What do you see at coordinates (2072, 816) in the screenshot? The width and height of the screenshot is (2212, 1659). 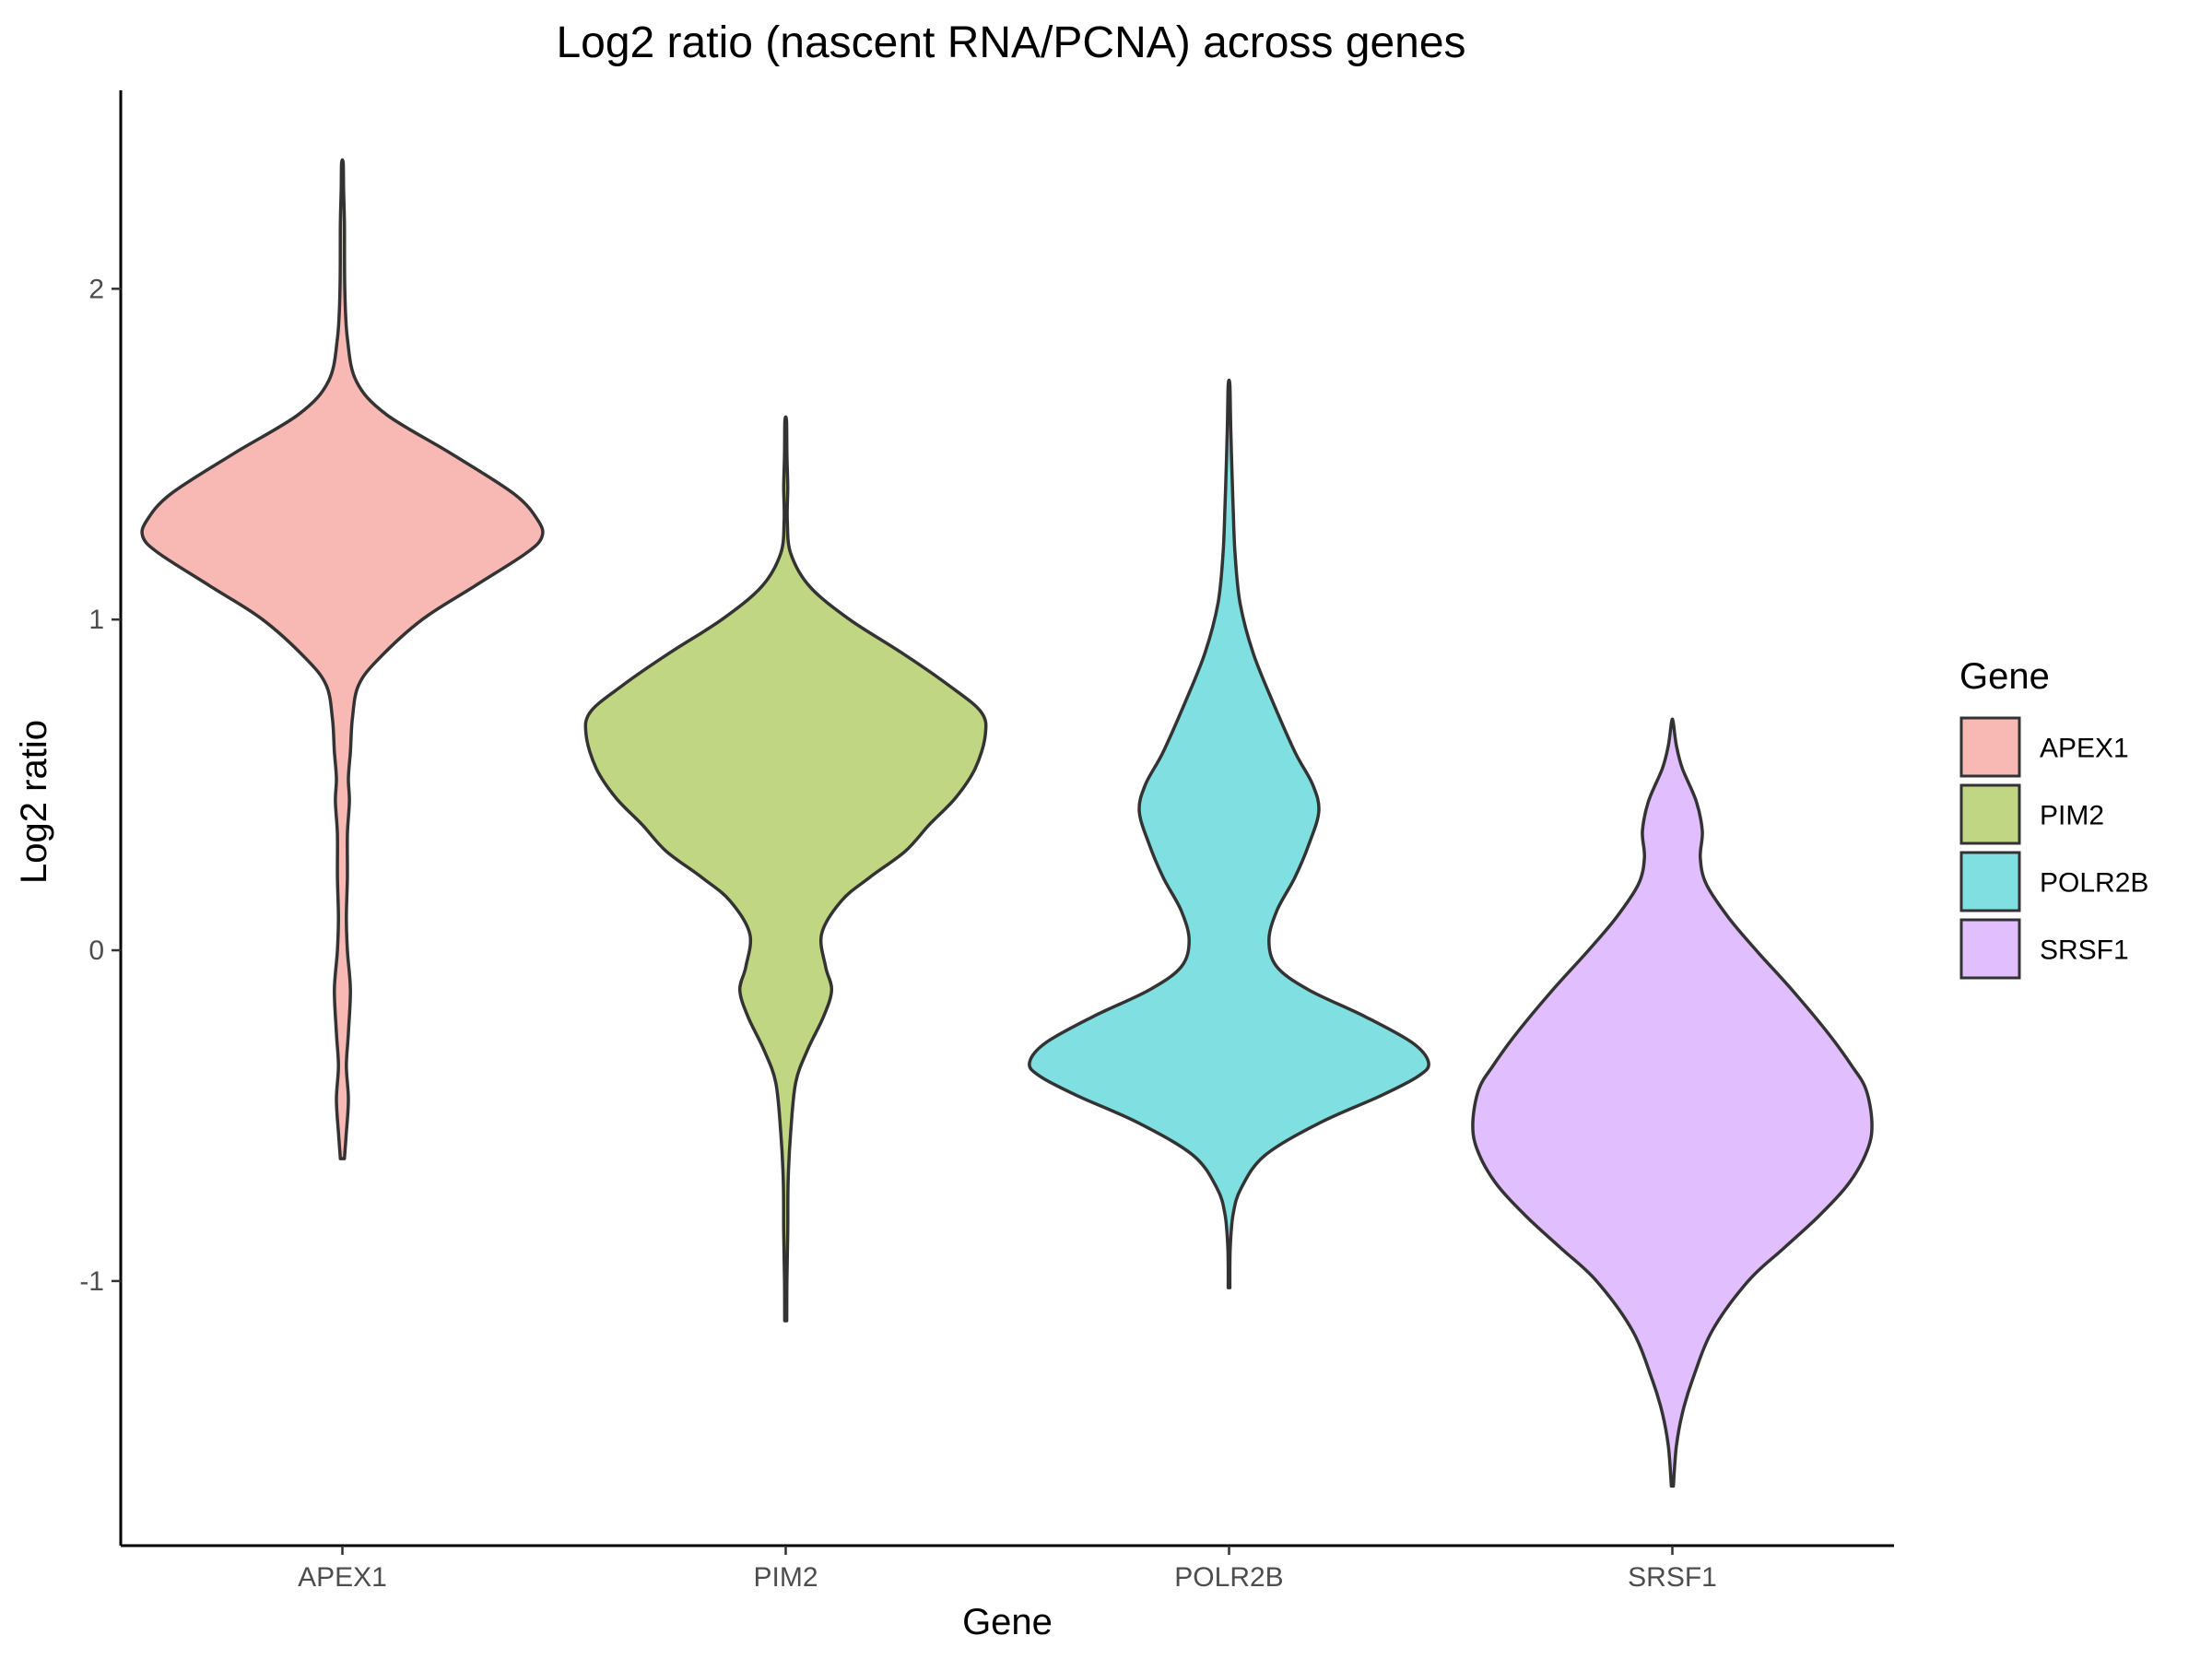 I see `legend-label: PIM2` at bounding box center [2072, 816].